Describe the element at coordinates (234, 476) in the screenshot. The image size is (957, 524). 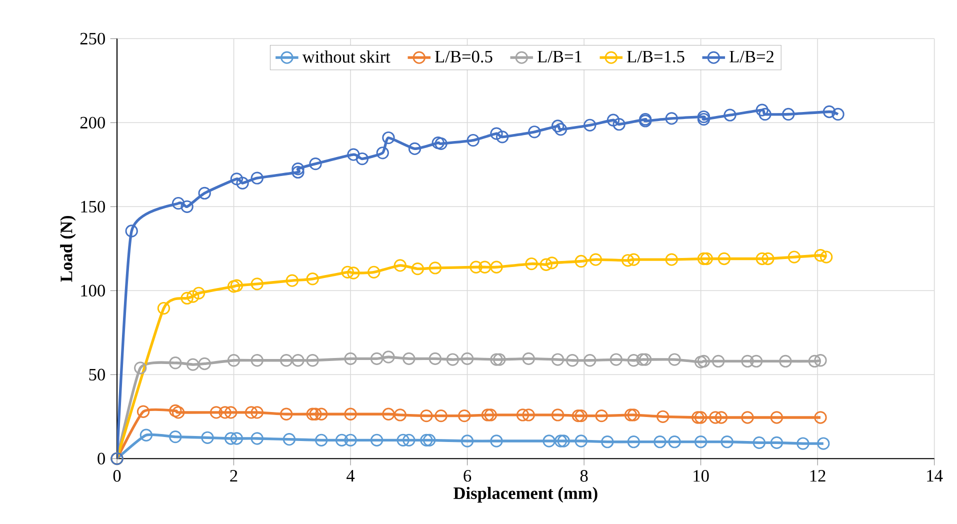
I see `x-tick-label: 2` at that location.